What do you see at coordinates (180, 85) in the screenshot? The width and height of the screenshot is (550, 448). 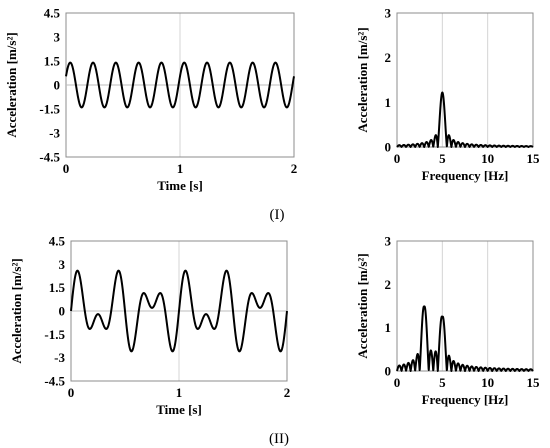 I see `series-line-time-I` at bounding box center [180, 85].